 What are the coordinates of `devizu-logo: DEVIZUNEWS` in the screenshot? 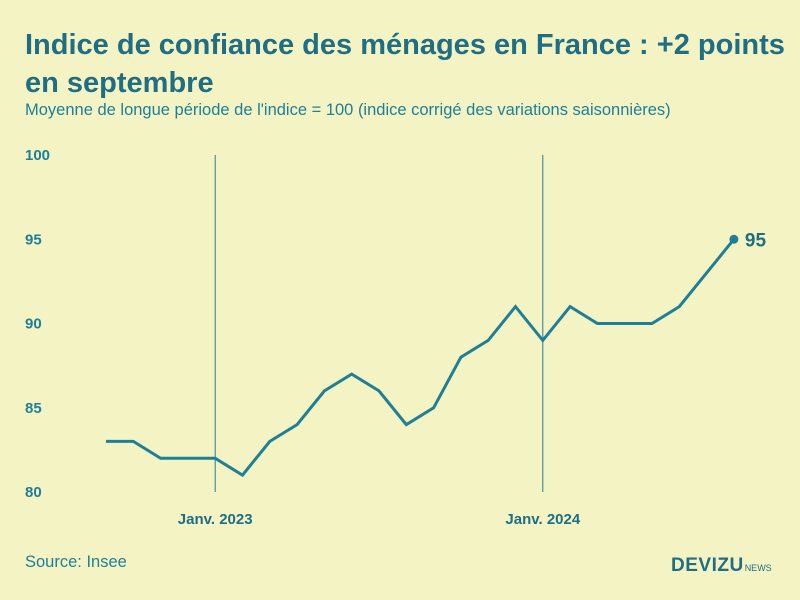 It's located at (721, 566).